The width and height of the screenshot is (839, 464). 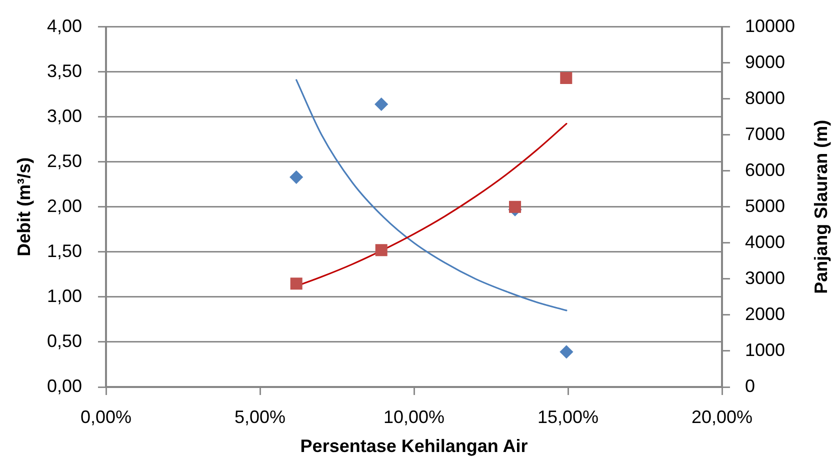 What do you see at coordinates (765, 62) in the screenshot?
I see `y2-tick-label: 9000` at bounding box center [765, 62].